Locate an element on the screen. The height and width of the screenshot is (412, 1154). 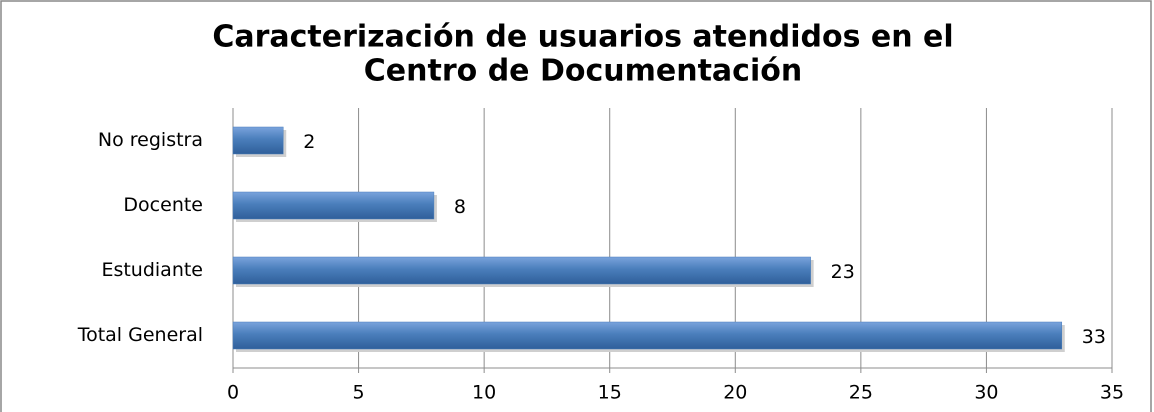
data-label: 23 is located at coordinates (843, 272).